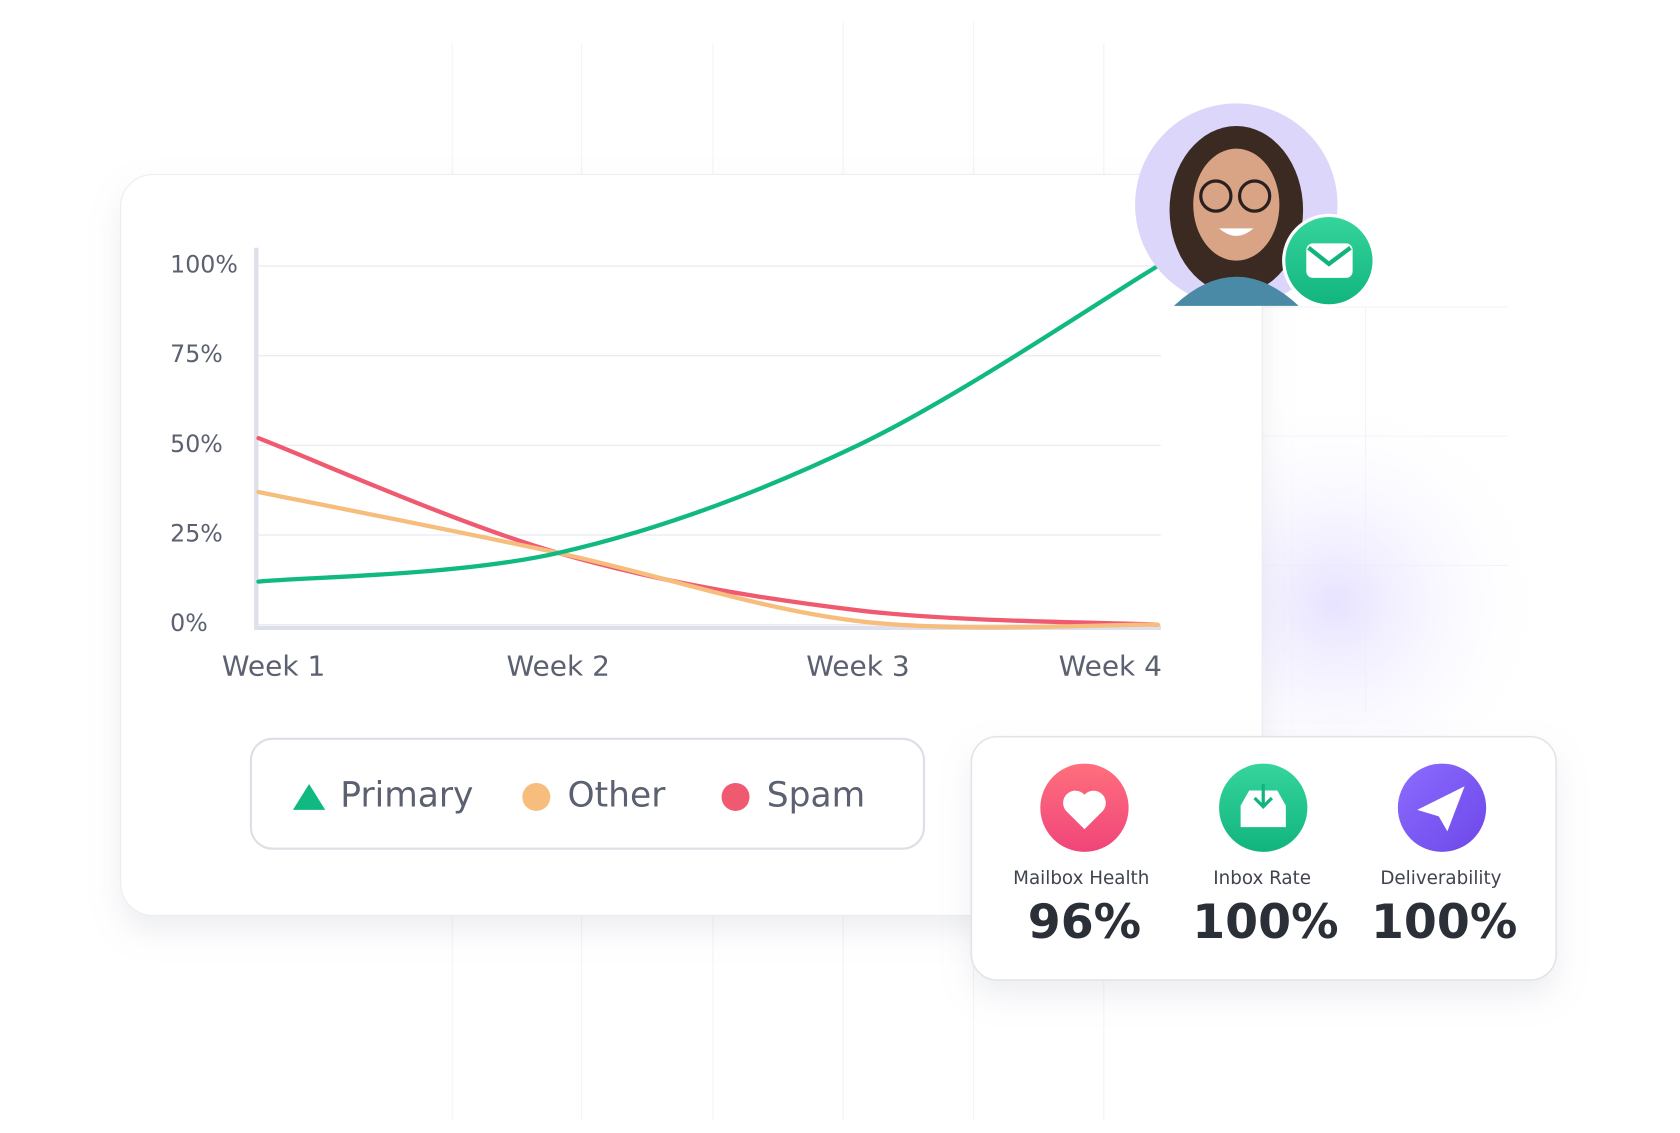  Describe the element at coordinates (617, 795) in the screenshot. I see `legend-label: Other` at that location.